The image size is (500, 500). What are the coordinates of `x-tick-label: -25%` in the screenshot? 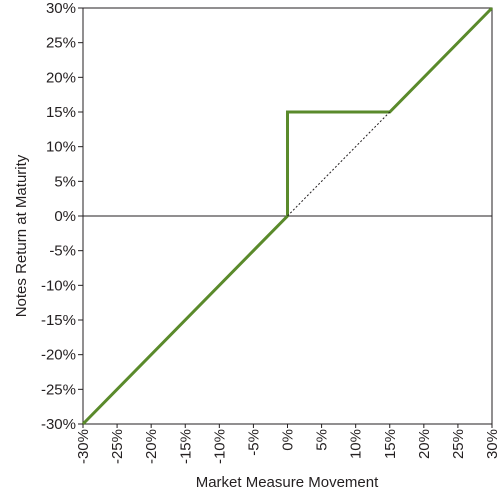 It's located at (117, 446).